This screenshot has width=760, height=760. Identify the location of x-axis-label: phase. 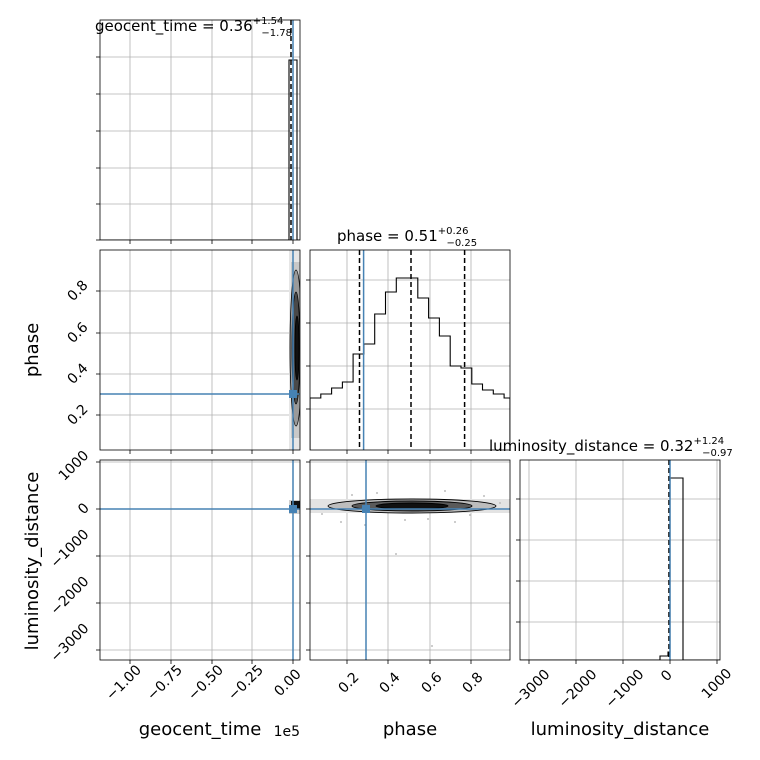
(410, 729).